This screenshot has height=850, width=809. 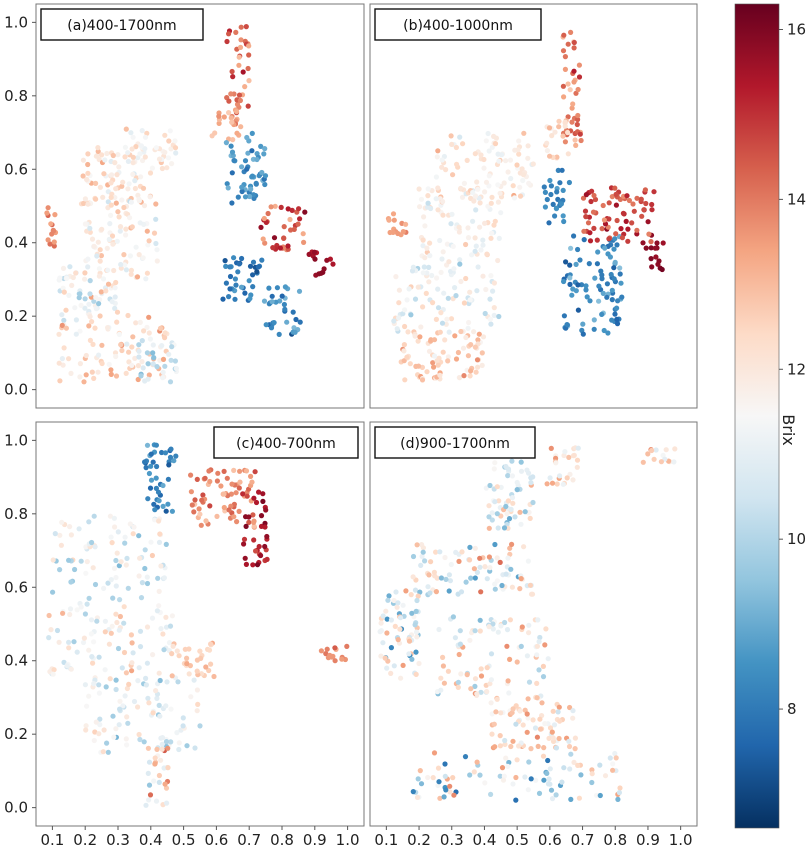 What do you see at coordinates (16, 316) in the screenshot?
I see `y-tick-label: 0.2` at bounding box center [16, 316].